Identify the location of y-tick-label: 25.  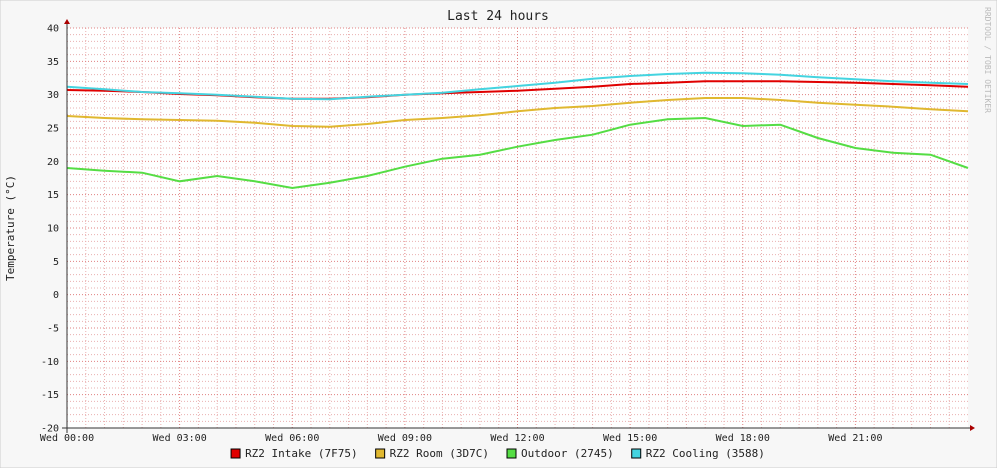
(53, 129).